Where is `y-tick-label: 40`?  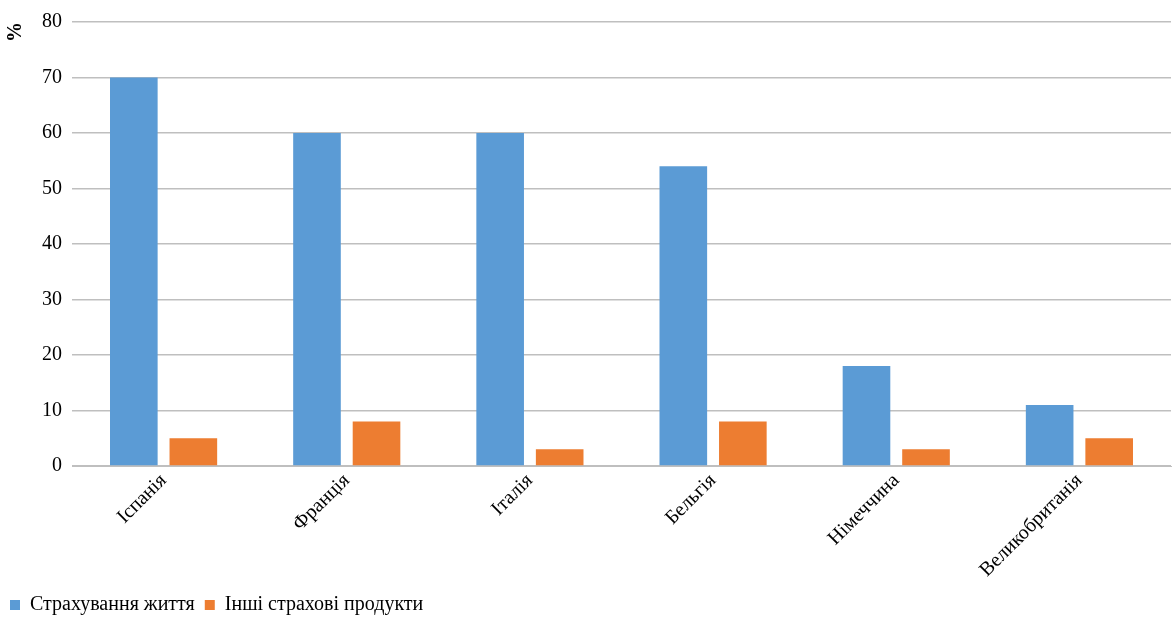 y-tick-label: 40 is located at coordinates (52, 242).